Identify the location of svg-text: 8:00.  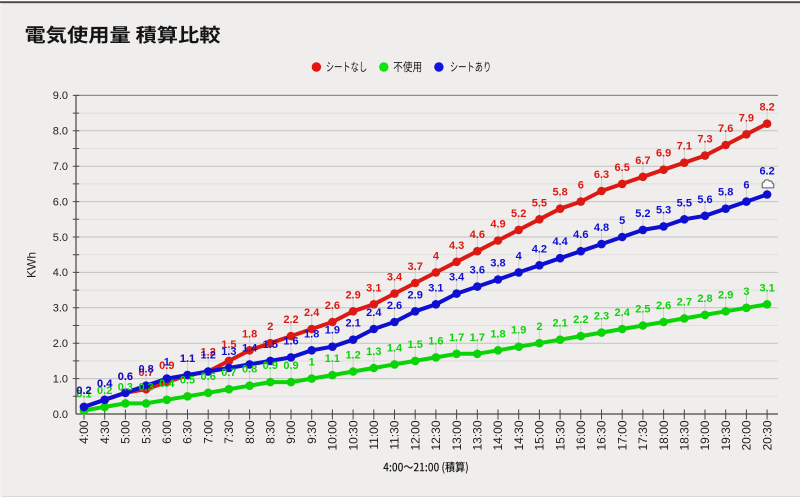
(250, 432).